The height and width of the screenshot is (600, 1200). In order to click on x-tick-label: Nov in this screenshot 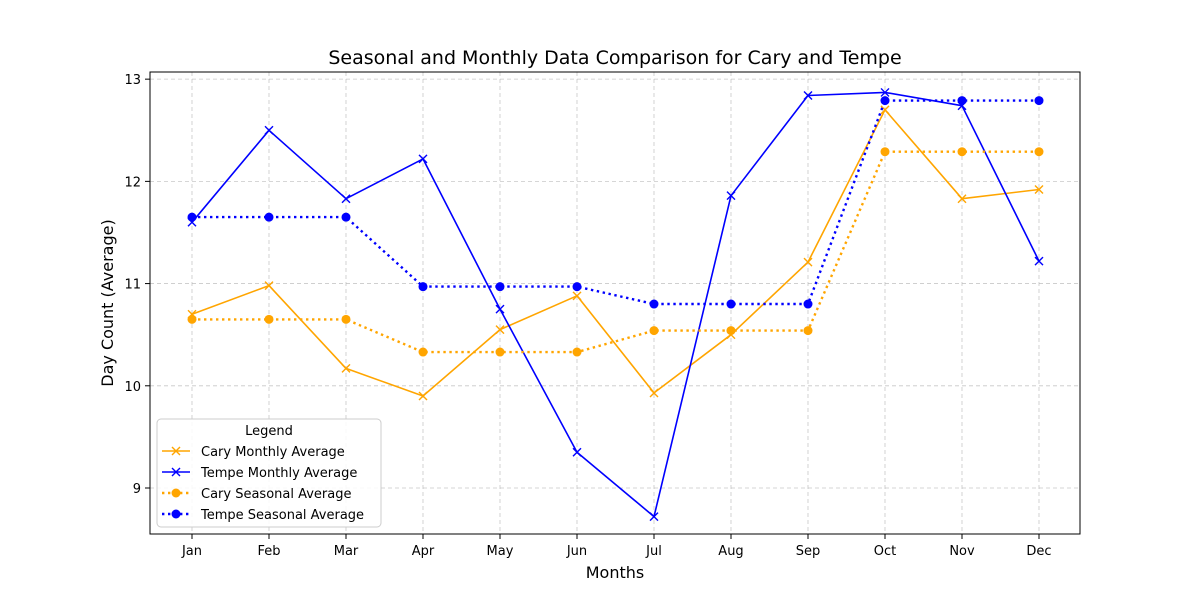, I will do `click(962, 551)`.